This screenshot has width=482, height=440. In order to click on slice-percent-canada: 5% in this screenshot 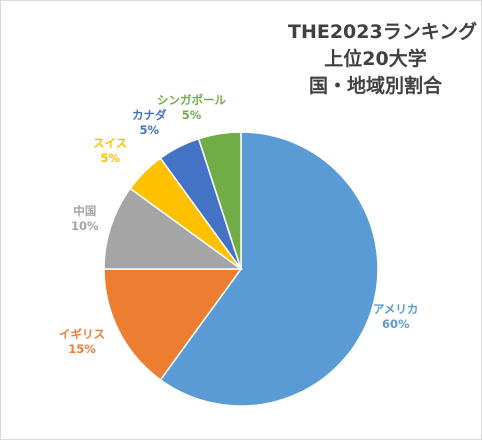, I will do `click(149, 130)`.